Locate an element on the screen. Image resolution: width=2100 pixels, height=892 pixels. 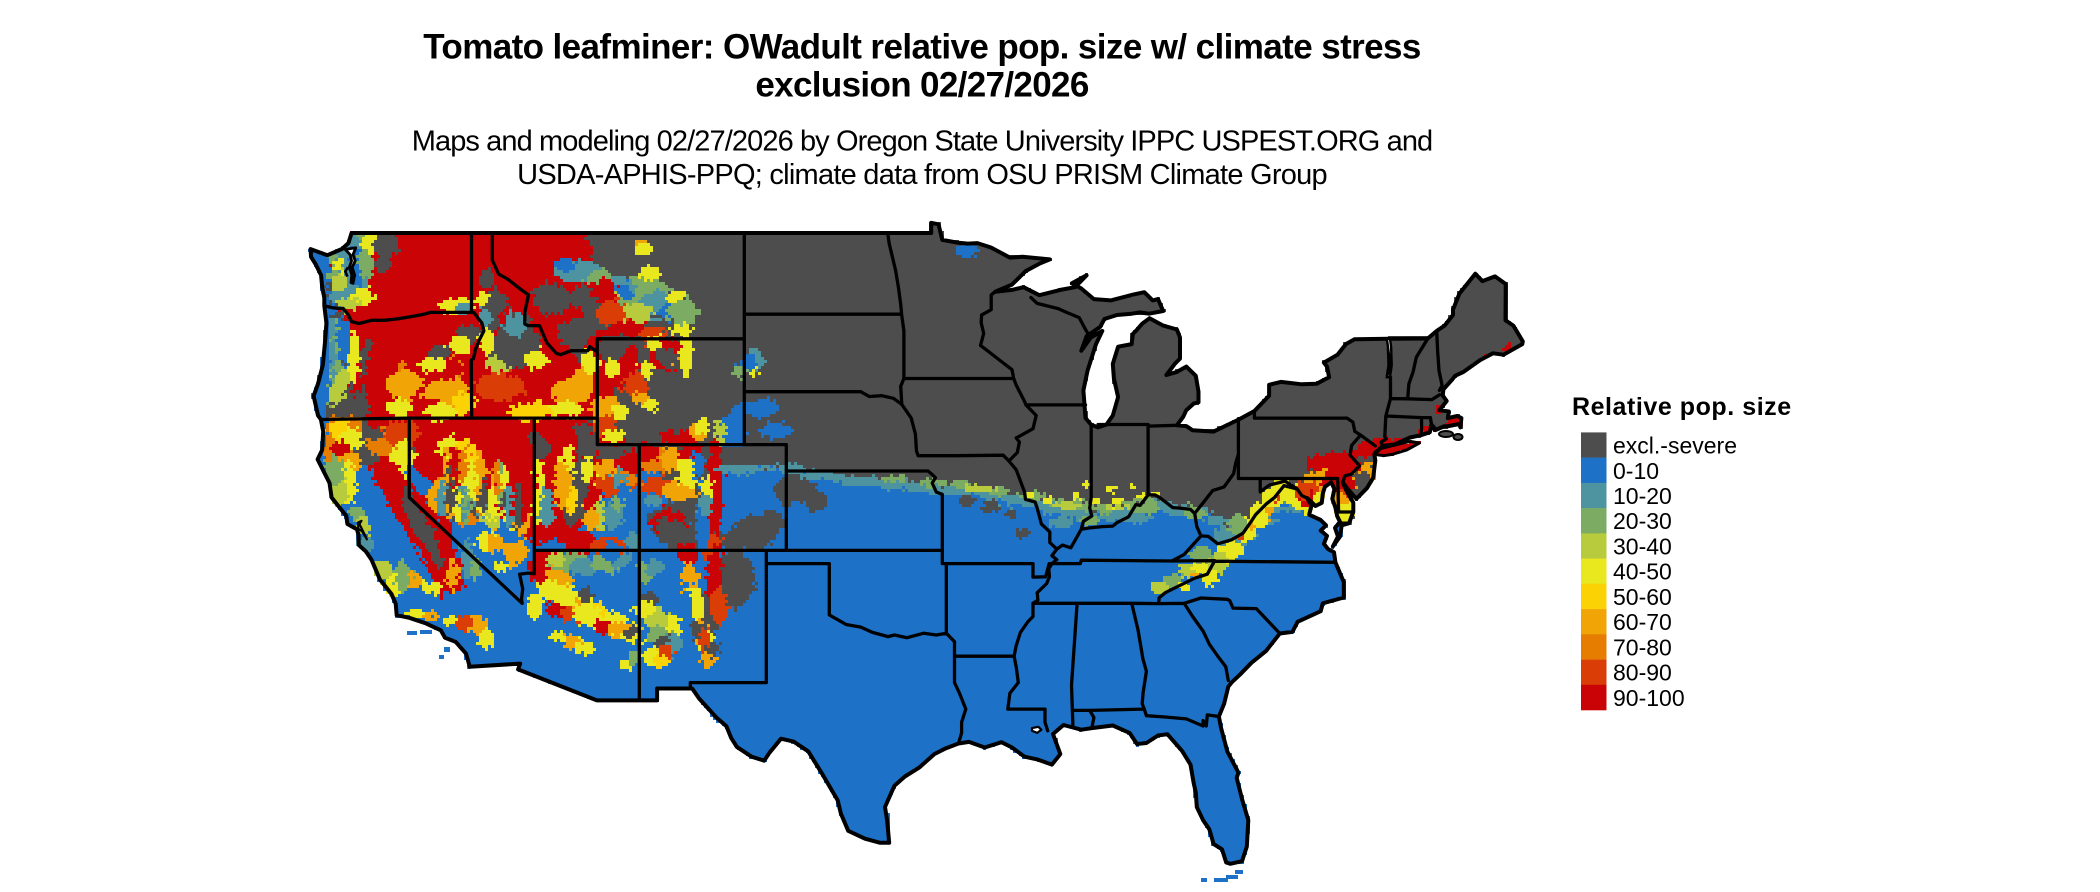
svg-text: 40-50 is located at coordinates (1642, 572).